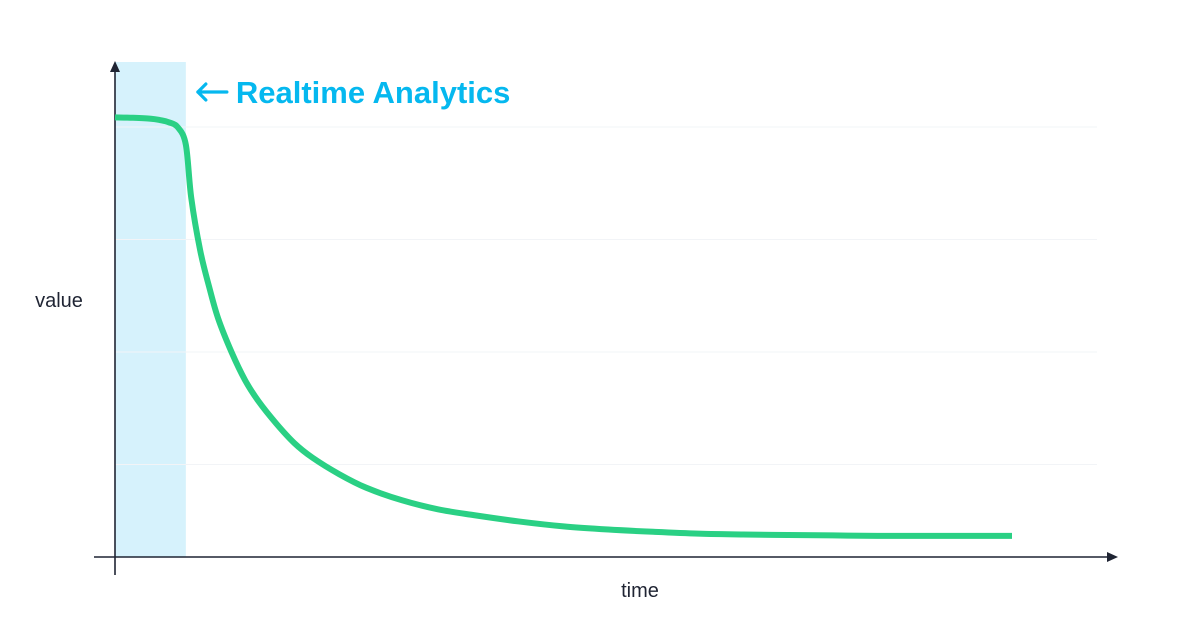 This screenshot has height=630, width=1200. I want to click on x-axis-label: time, so click(640, 591).